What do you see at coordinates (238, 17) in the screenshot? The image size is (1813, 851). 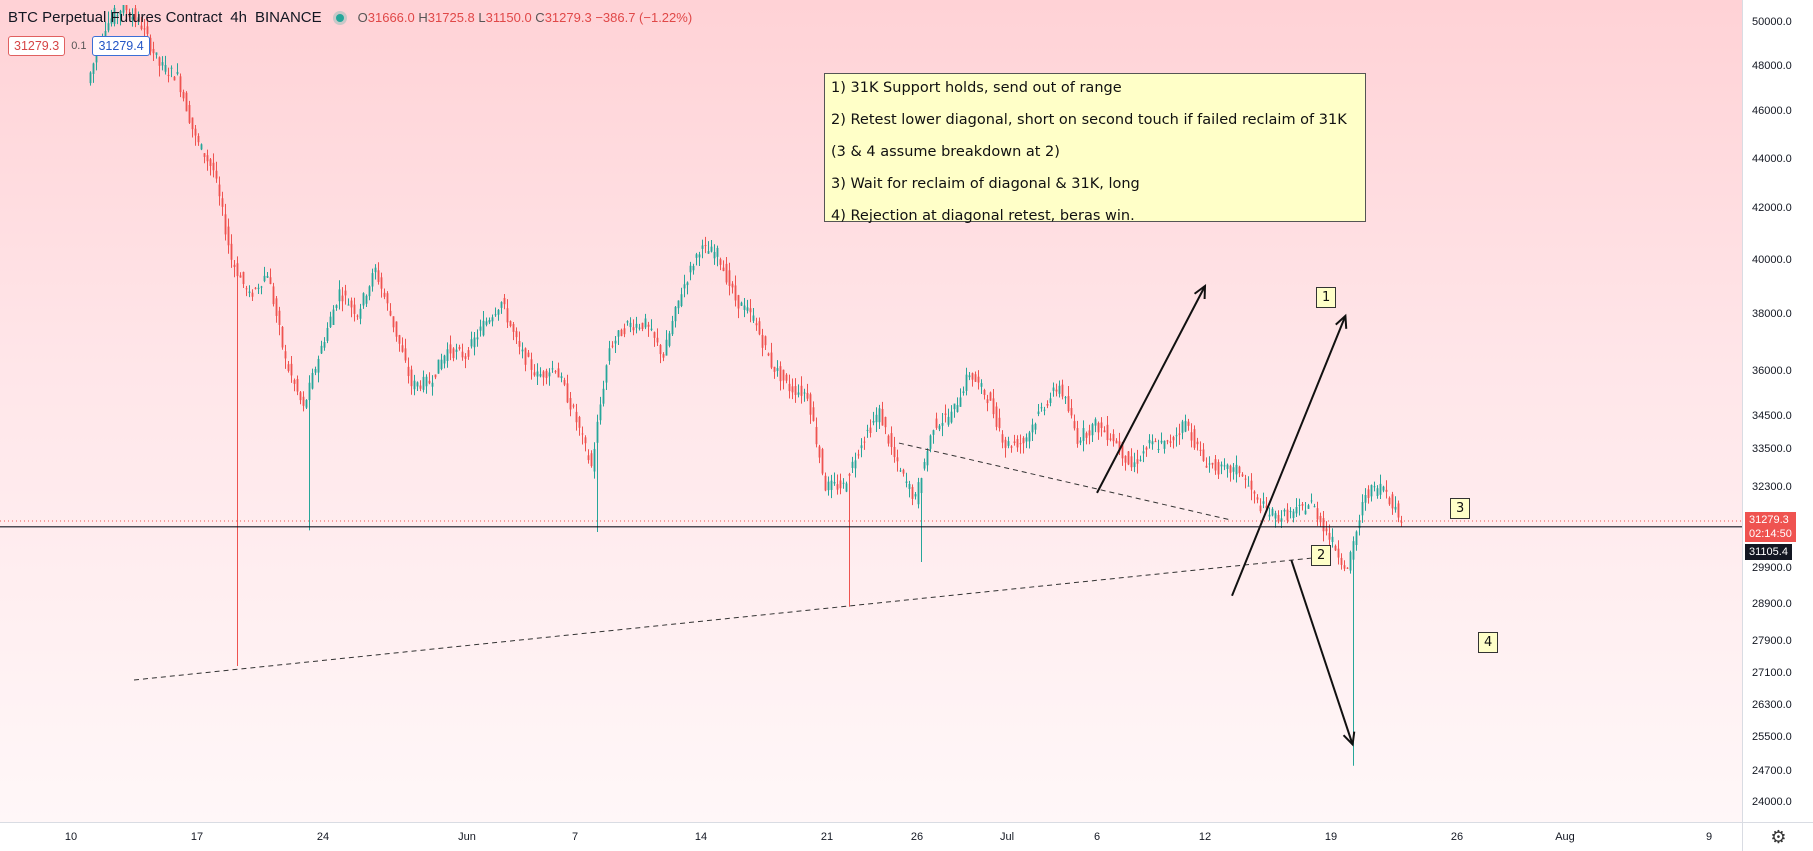 I see `interval-label: 4h` at bounding box center [238, 17].